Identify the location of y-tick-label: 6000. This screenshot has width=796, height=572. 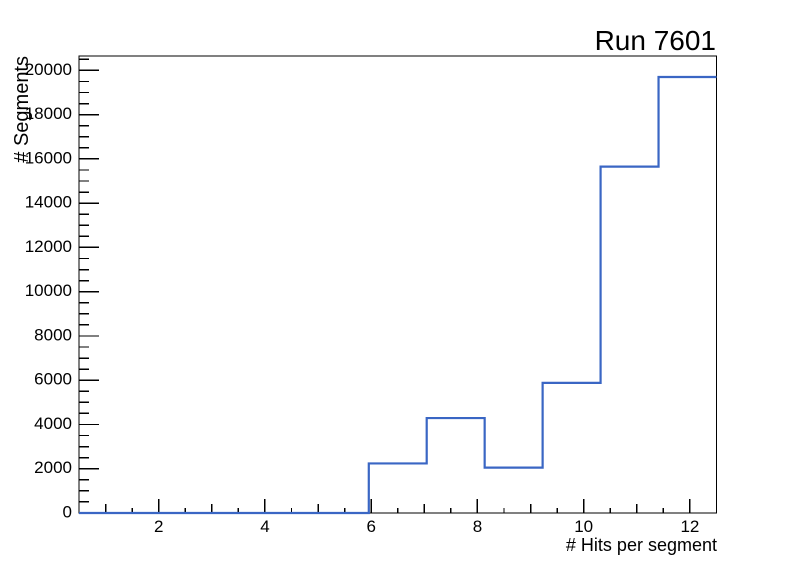
(53, 379).